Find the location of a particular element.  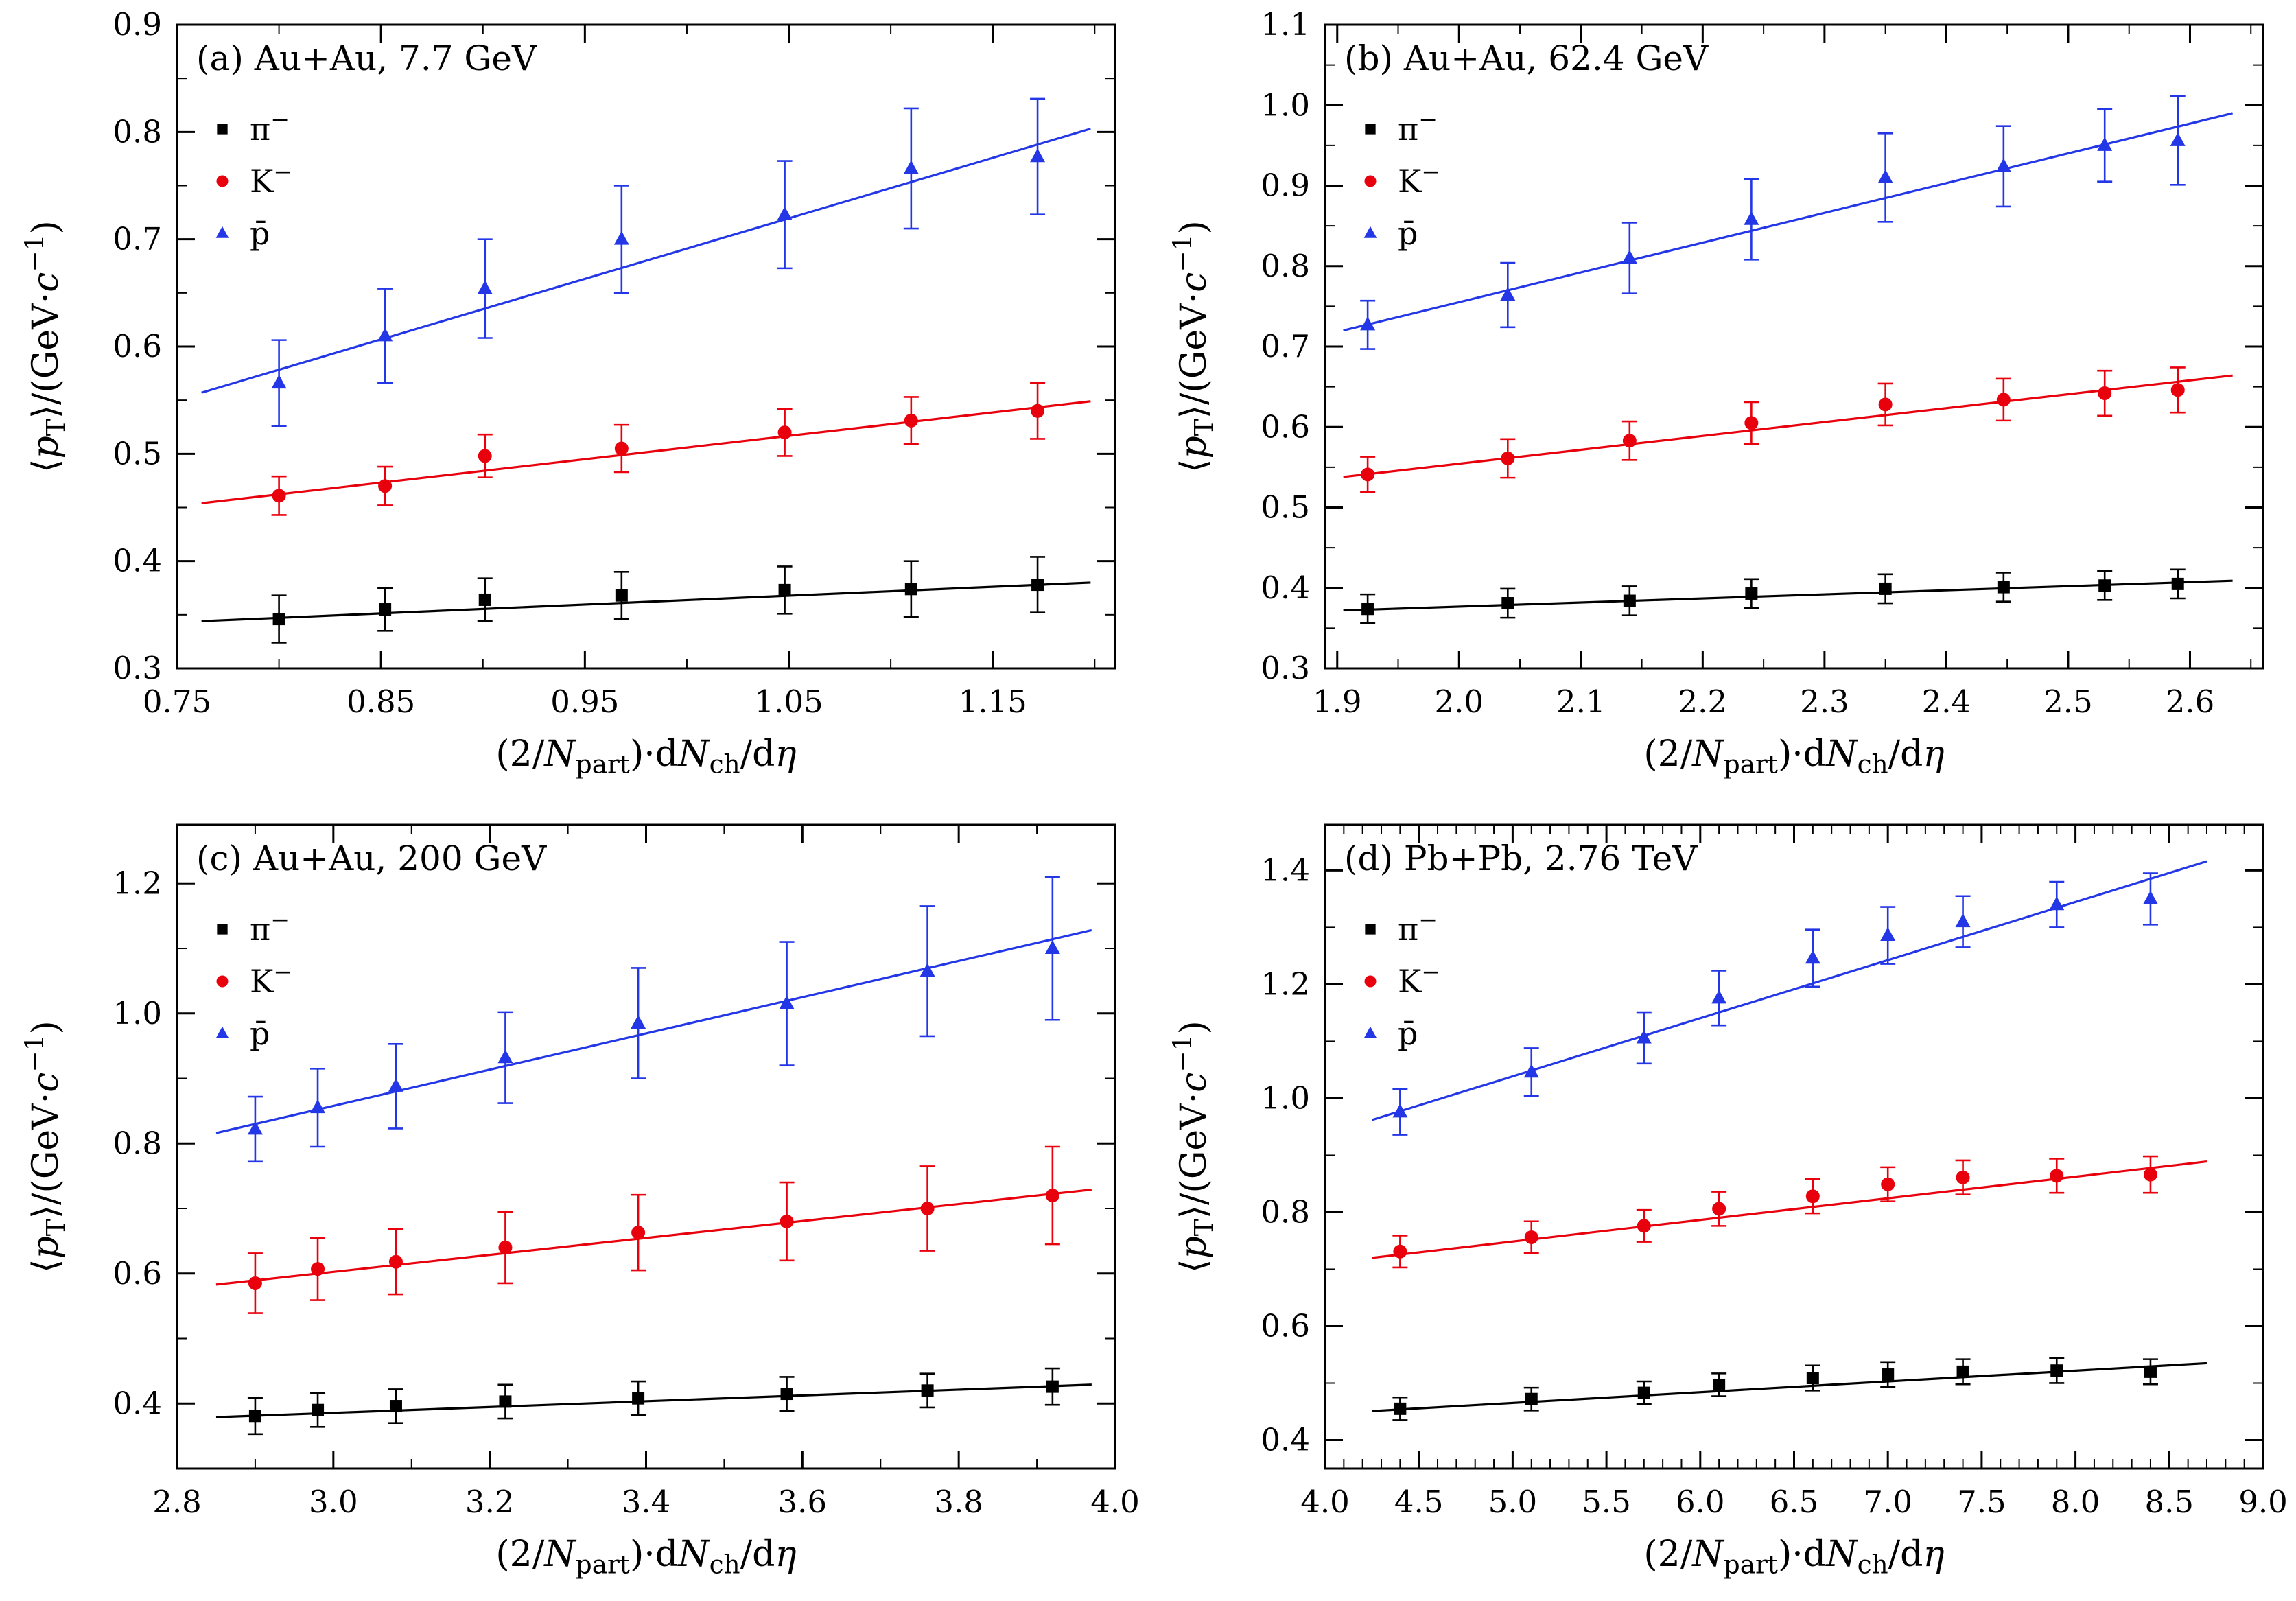

svg-text: 8.5 is located at coordinates (2169, 1502).